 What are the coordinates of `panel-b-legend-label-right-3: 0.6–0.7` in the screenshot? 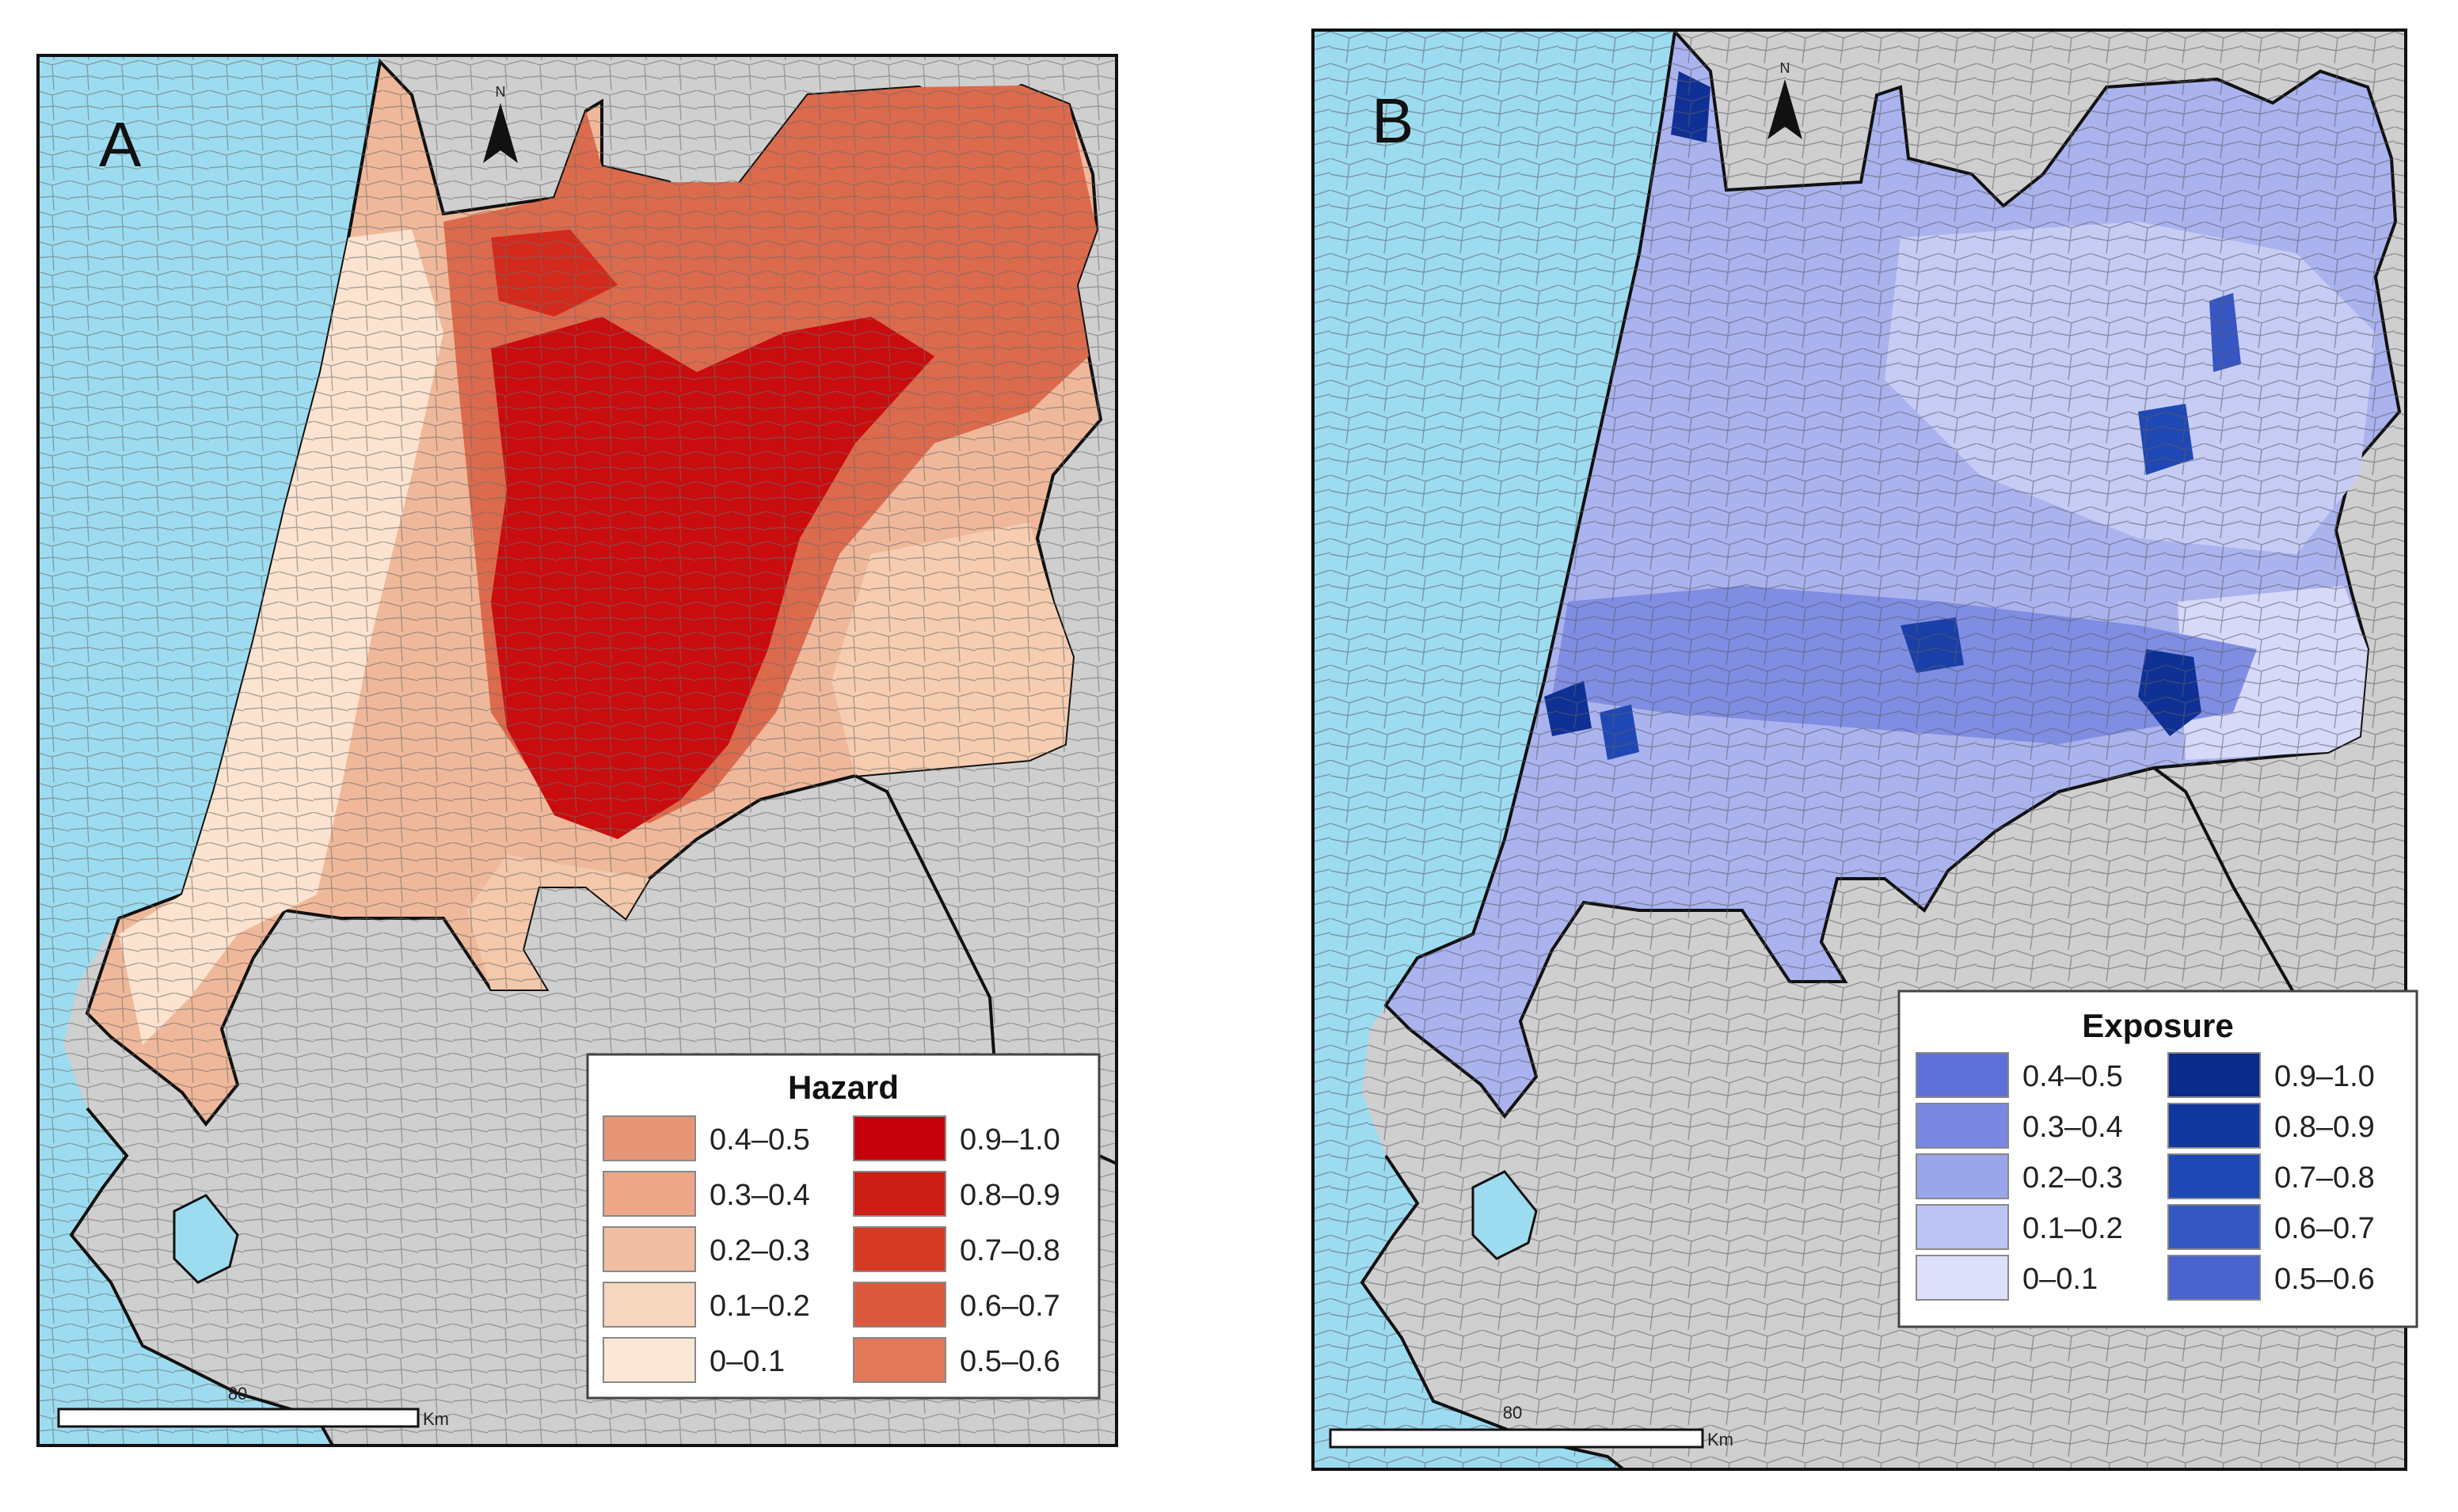 It's located at (2324, 1228).